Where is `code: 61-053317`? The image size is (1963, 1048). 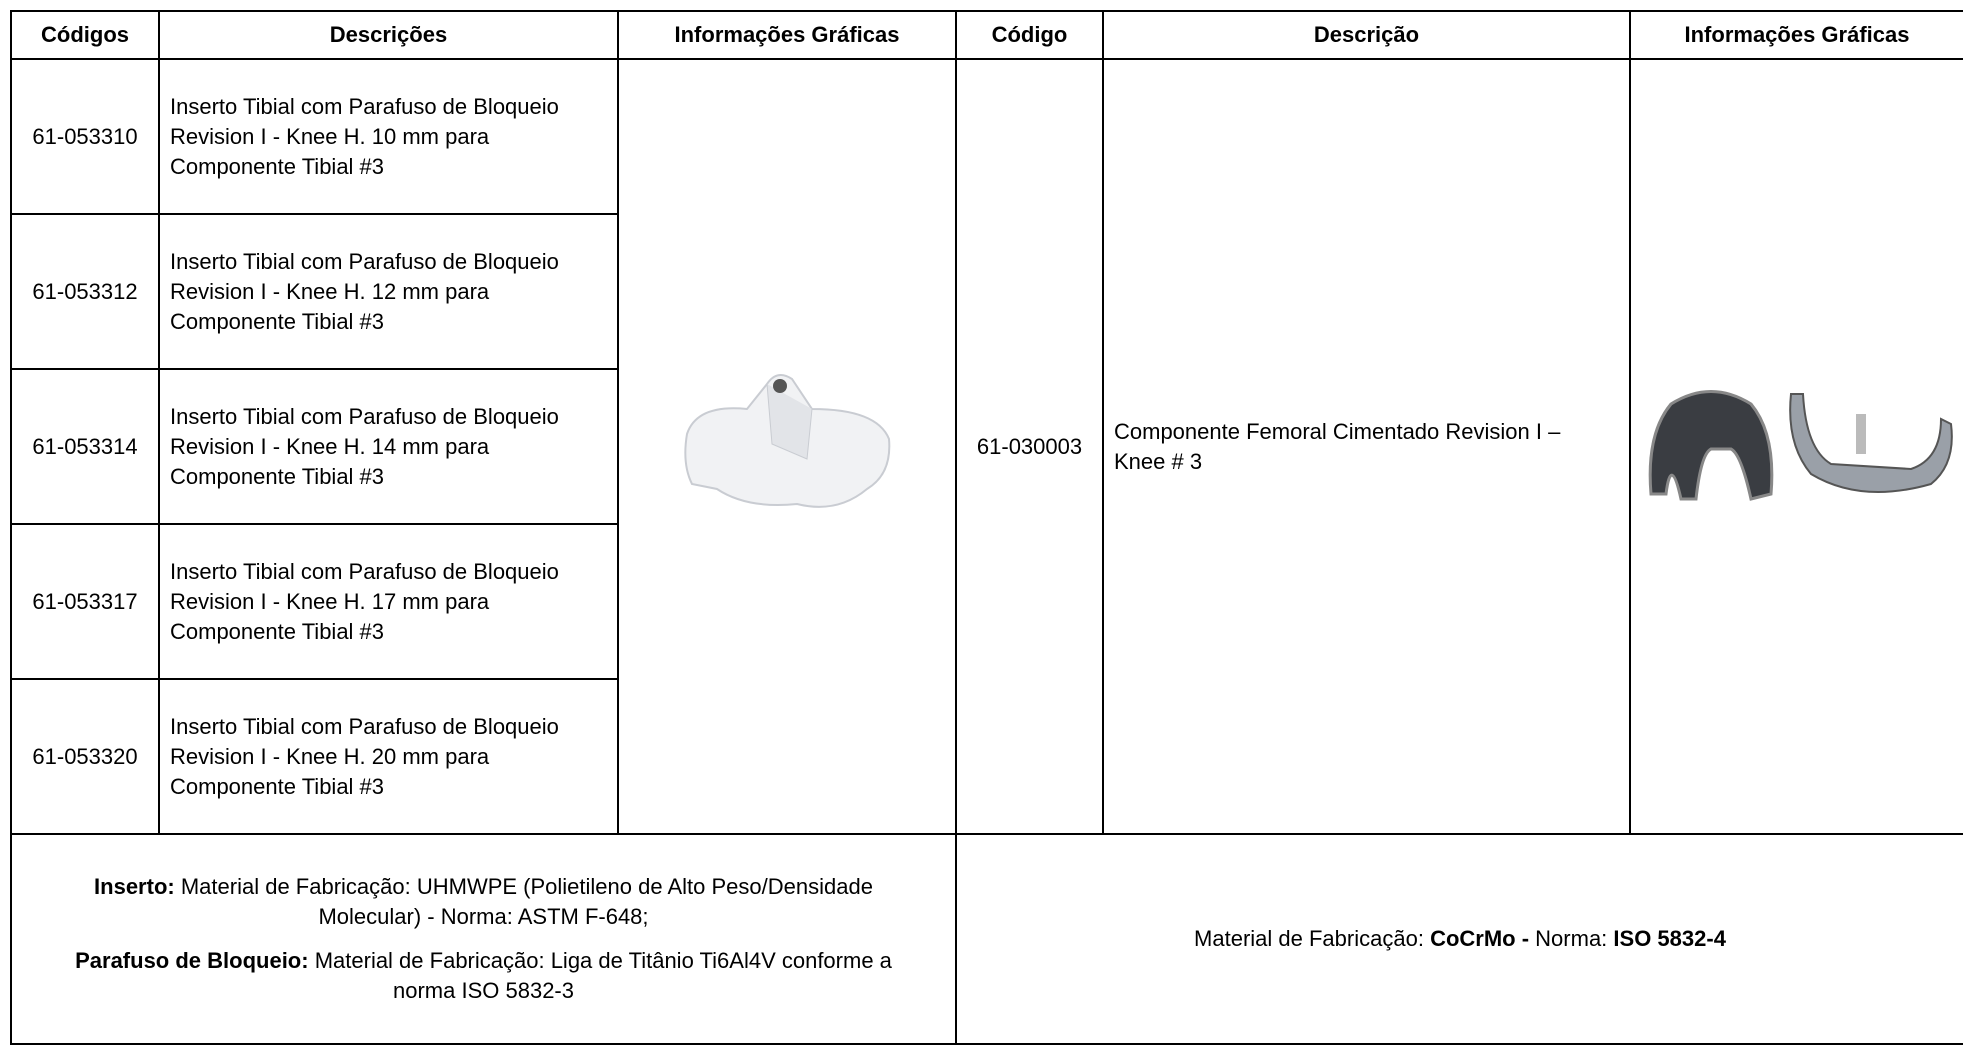 code: 61-053317 is located at coordinates (85, 601).